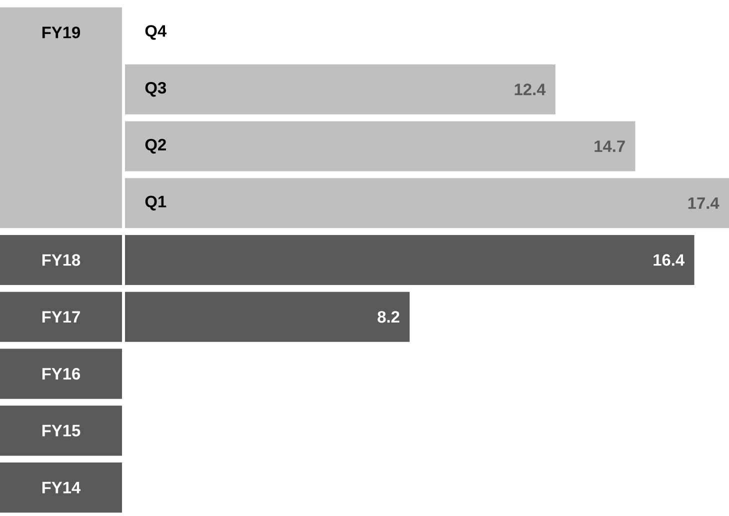  What do you see at coordinates (669, 260) in the screenshot?
I see `data-label: 16.4` at bounding box center [669, 260].